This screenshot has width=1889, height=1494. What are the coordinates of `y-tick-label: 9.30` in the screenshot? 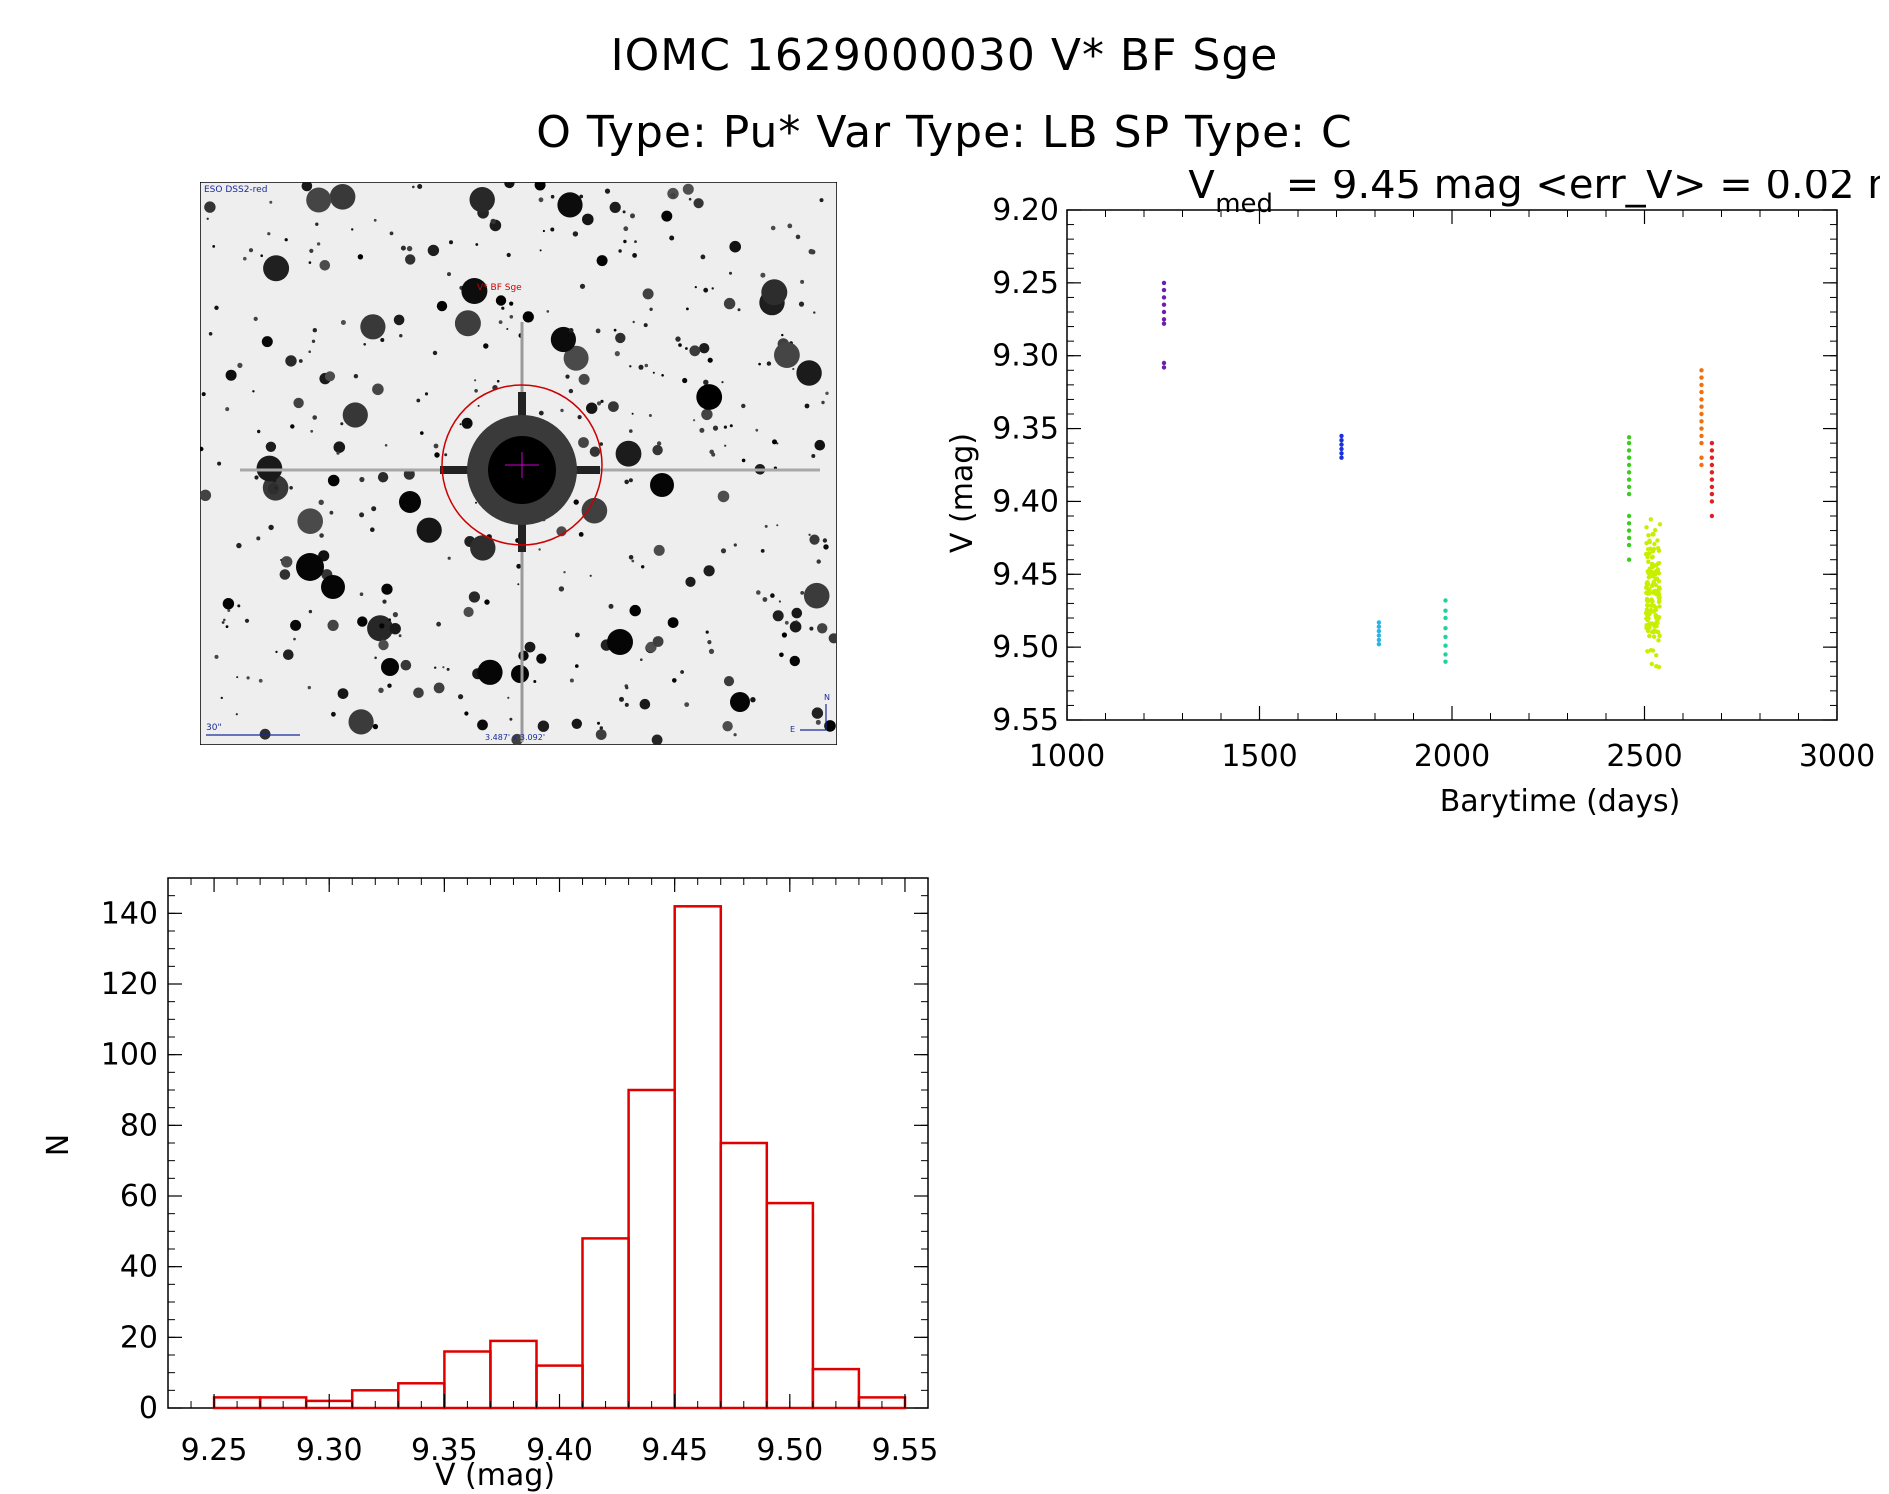 It's located at (1025, 356).